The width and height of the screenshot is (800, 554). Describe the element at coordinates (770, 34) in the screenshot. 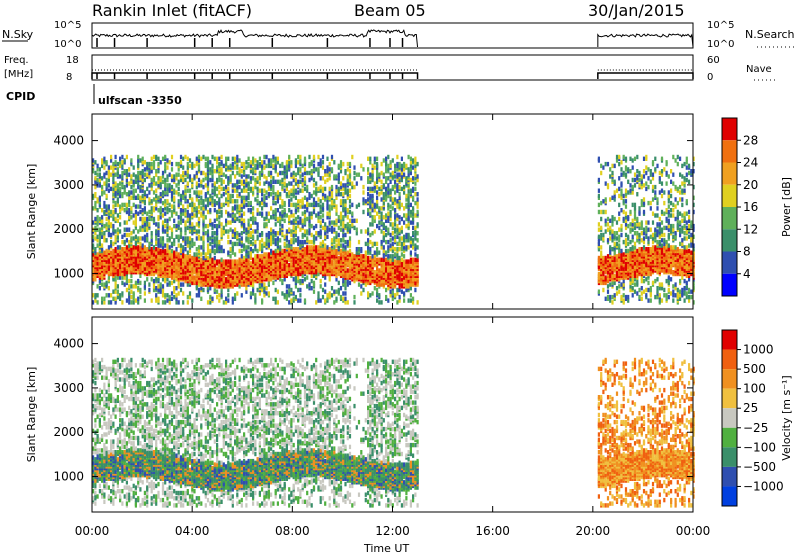

I see `nsearch-label: N.Search` at that location.